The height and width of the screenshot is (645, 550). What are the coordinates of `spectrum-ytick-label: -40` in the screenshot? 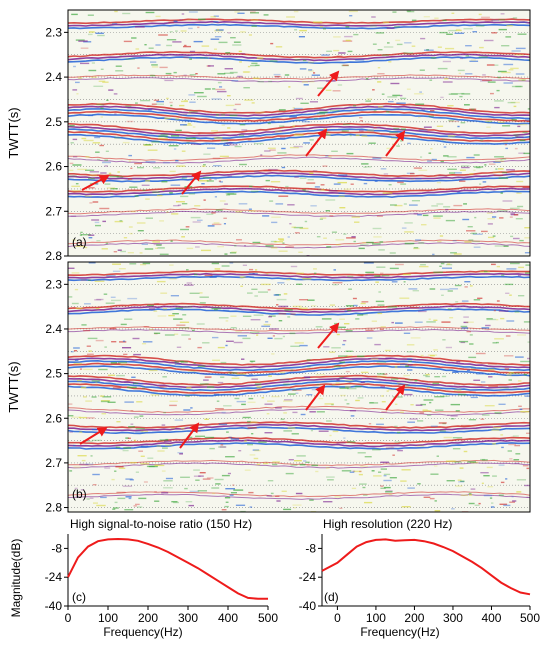 It's located at (308, 606).